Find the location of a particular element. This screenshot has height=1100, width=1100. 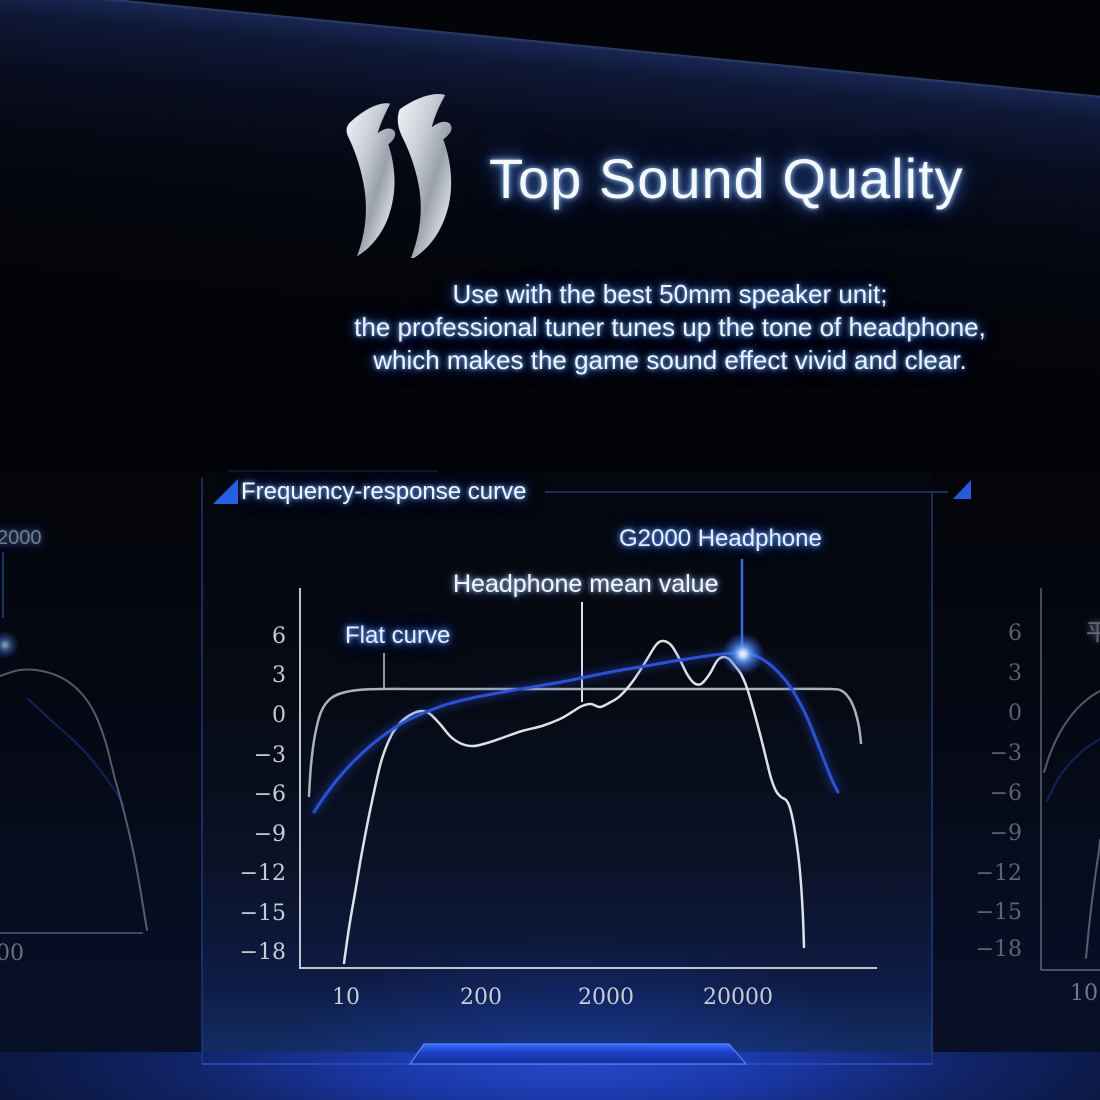

y-axis-tick: −18 is located at coordinates (262, 952).